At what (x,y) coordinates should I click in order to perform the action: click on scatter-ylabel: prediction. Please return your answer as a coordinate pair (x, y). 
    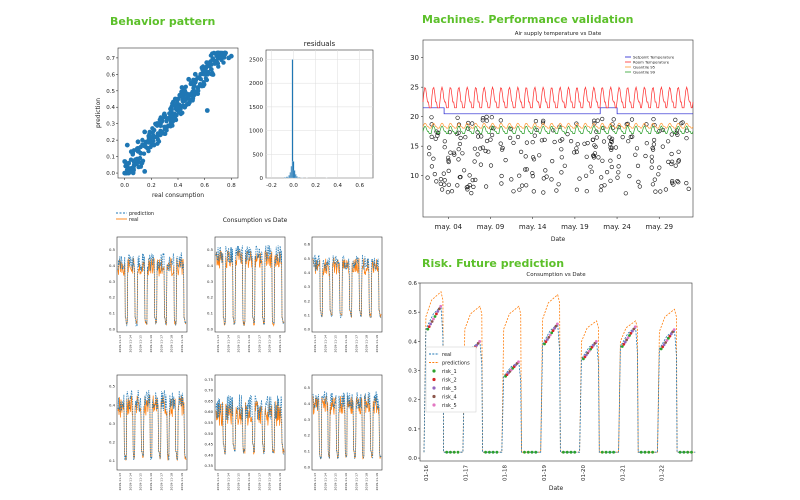
    Looking at the image, I should click on (98, 113).